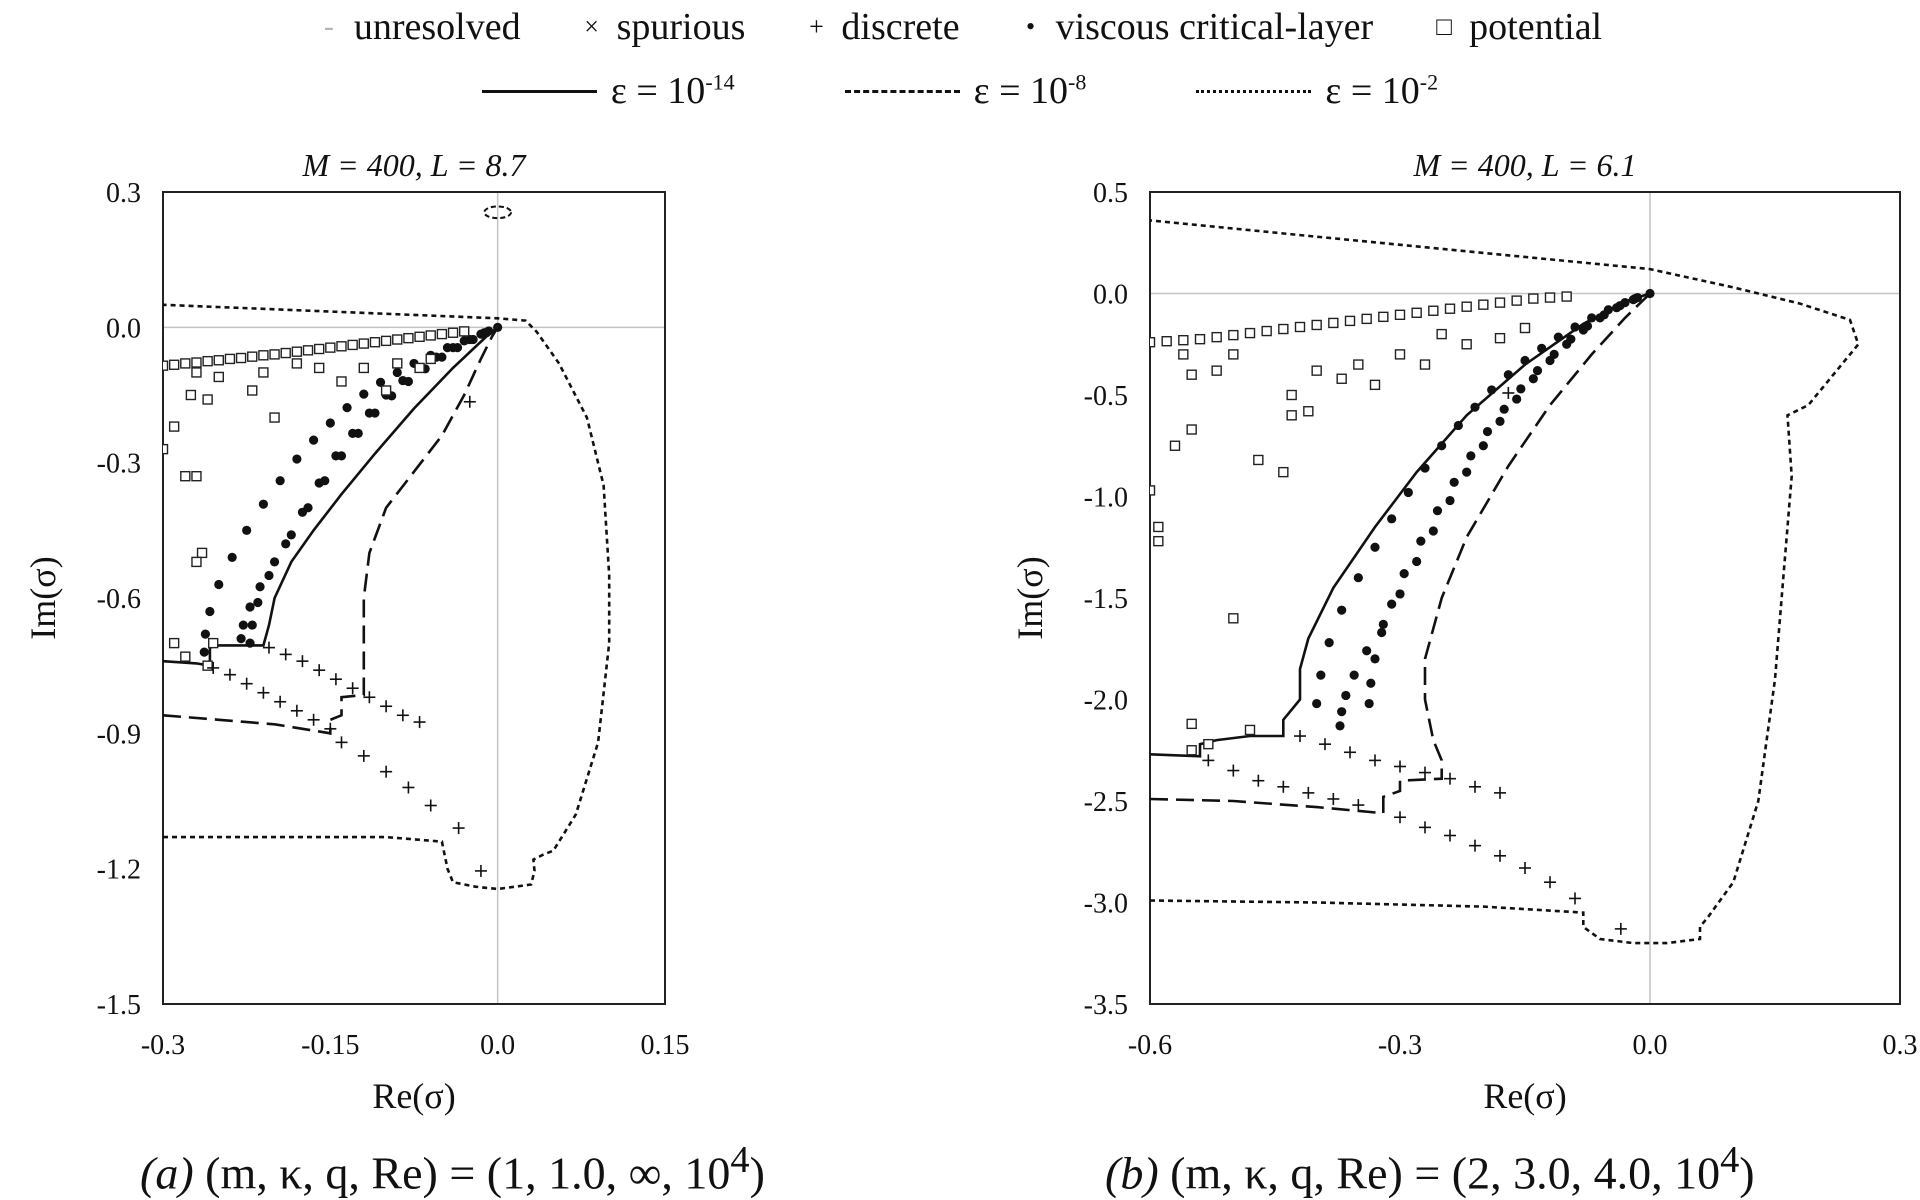 The image size is (1920, 1200). Describe the element at coordinates (1430, 1169) in the screenshot. I see `caption-b: (b) (m, κ, q, Re) = (2, 3.0, 4.0, 104)` at that location.